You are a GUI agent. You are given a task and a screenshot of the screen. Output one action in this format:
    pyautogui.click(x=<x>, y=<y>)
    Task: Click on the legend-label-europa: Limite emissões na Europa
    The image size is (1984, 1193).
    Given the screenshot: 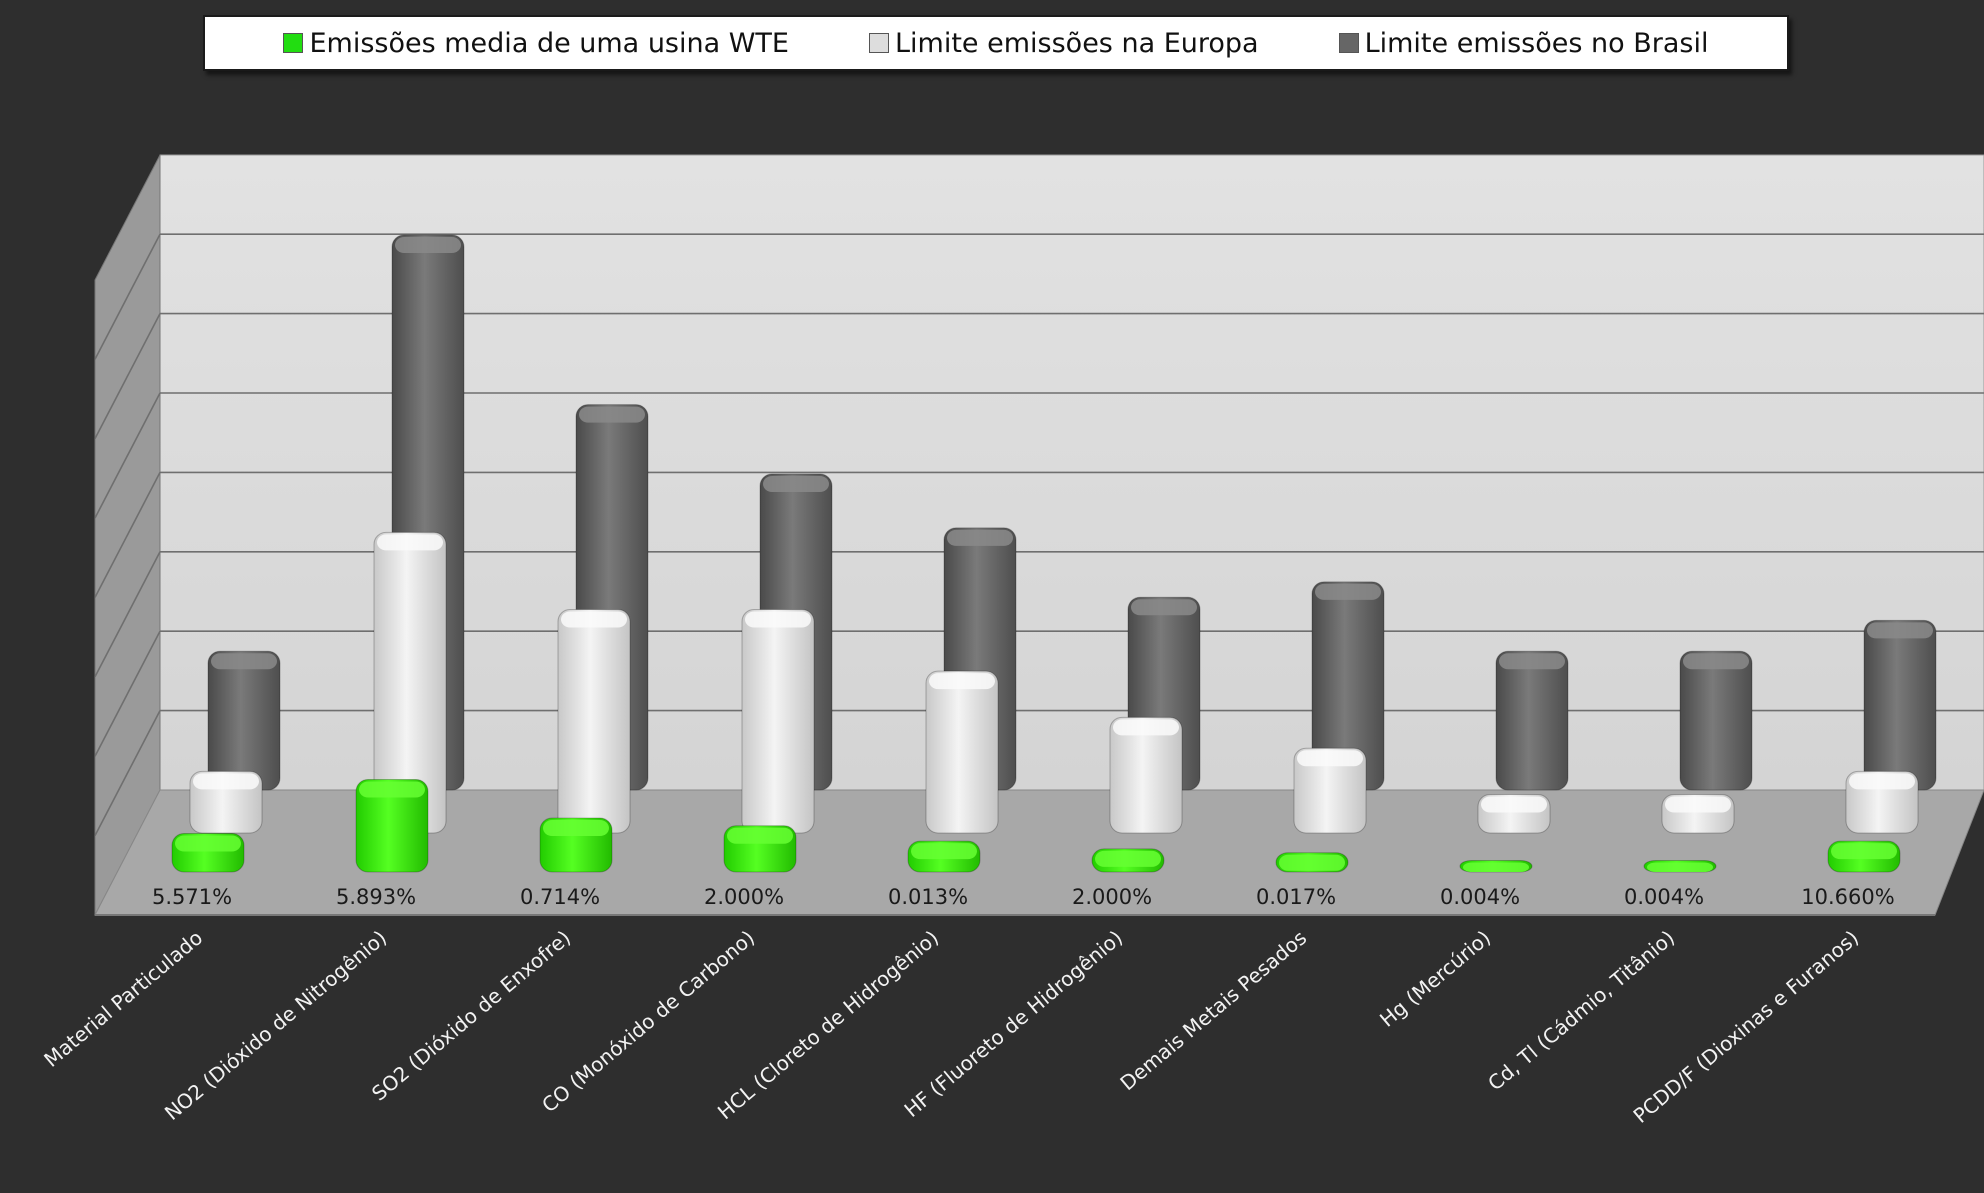 What is the action you would take?
    pyautogui.click(x=1077, y=43)
    